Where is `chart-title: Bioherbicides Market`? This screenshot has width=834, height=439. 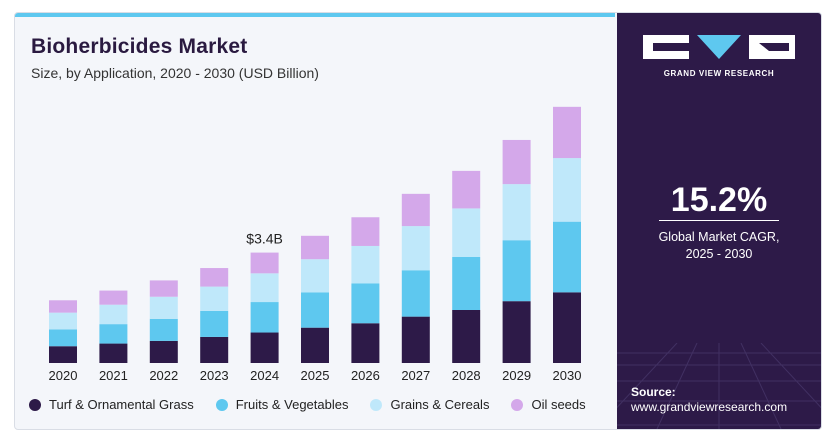
chart-title: Bioherbicides Market is located at coordinates (139, 46).